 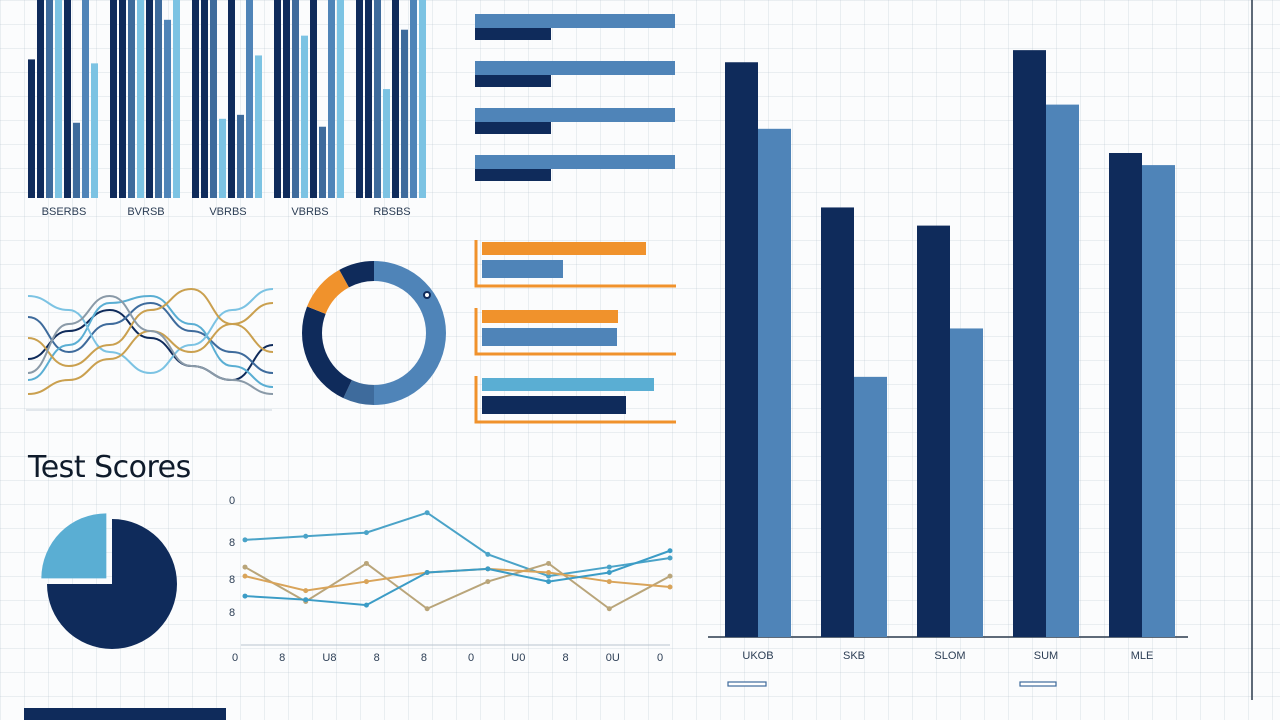 I want to click on big-category-label: SKB, so click(x=854, y=656).